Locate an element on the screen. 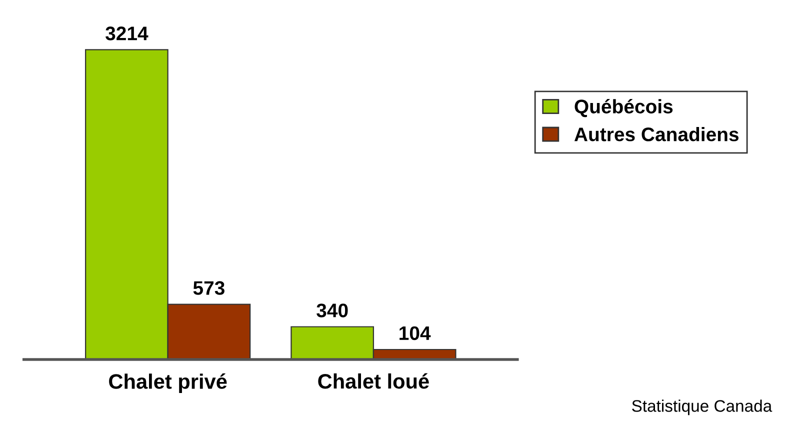 Image resolution: width=796 pixels, height=428 pixels. text: Statistique Canada is located at coordinates (702, 408).